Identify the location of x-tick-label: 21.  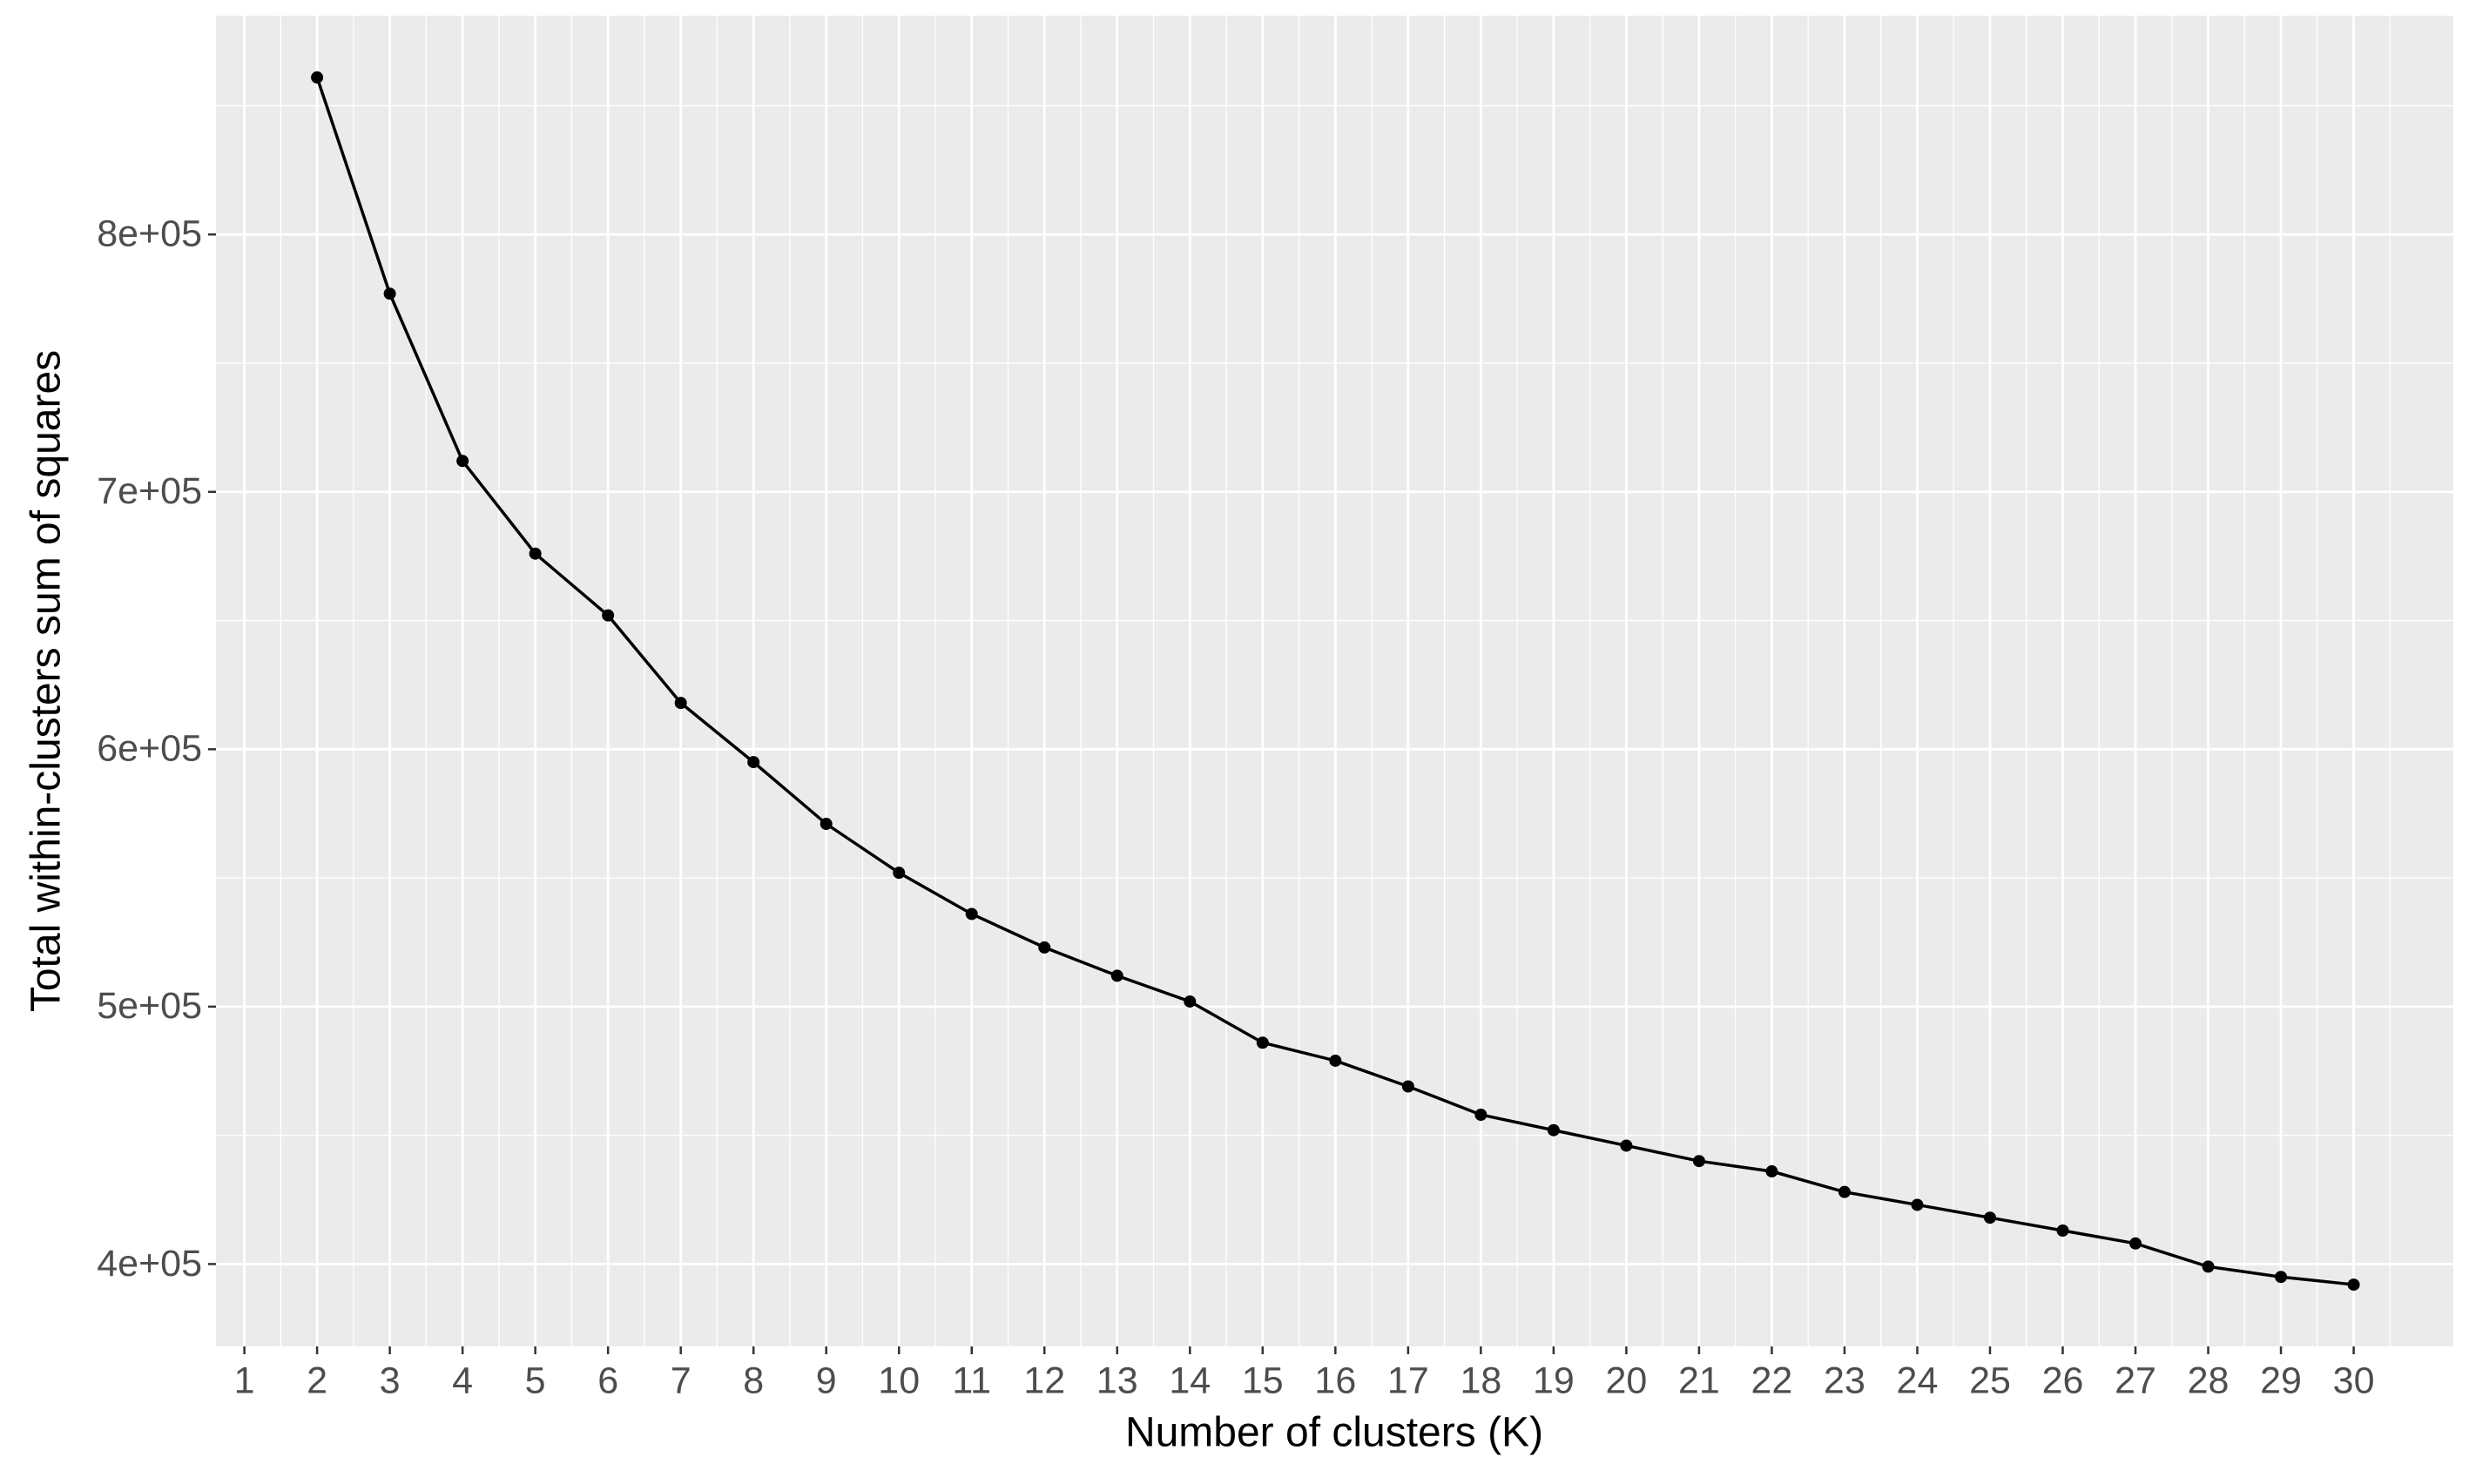
(1699, 1380).